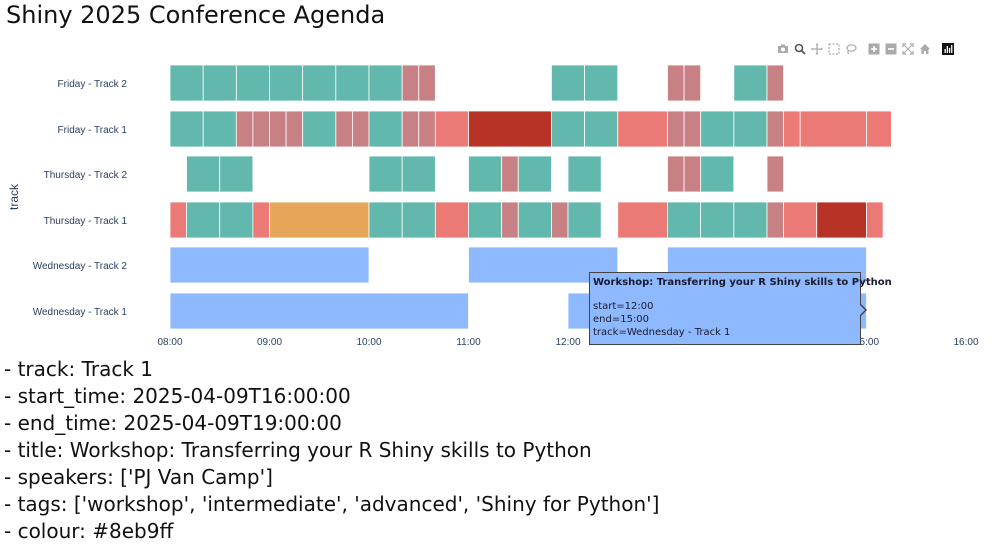 Image resolution: width=1000 pixels, height=554 pixels. Describe the element at coordinates (891, 49) in the screenshot. I see `zoom-out-icon` at that location.